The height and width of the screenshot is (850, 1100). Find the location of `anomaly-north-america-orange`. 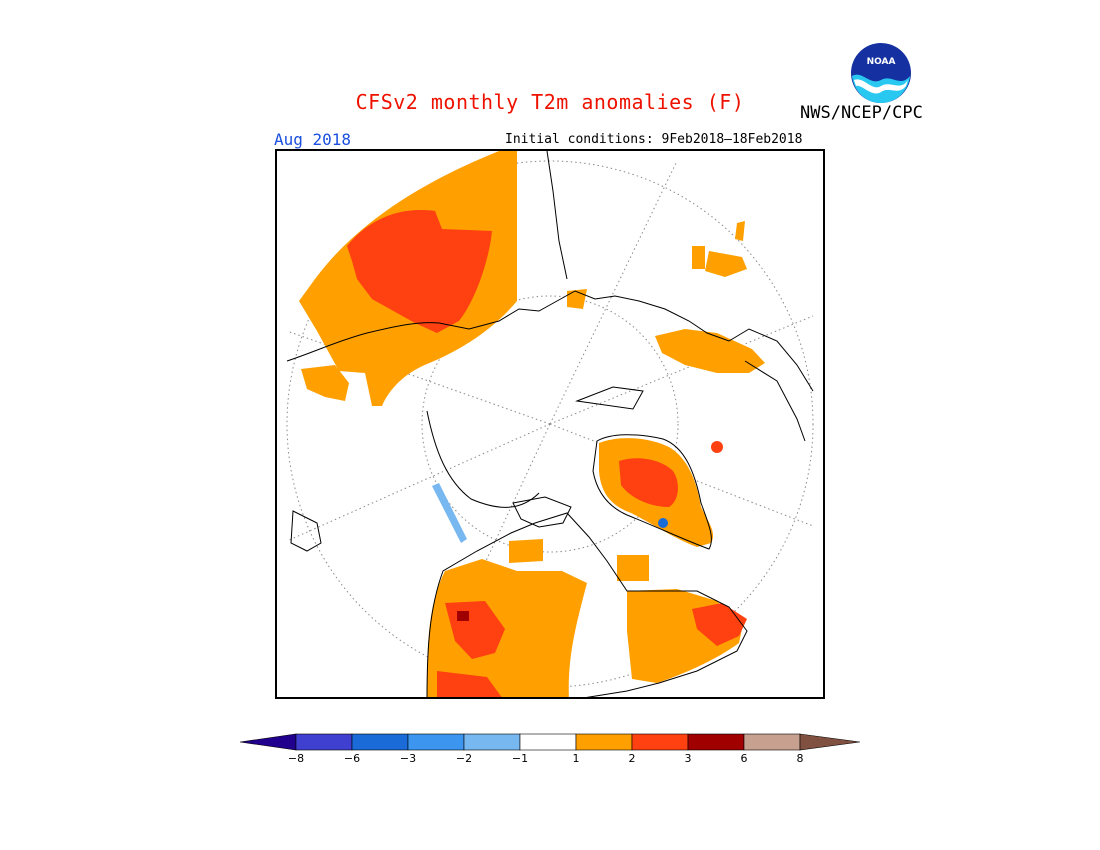

anomaly-north-america-orange is located at coordinates (507, 628).